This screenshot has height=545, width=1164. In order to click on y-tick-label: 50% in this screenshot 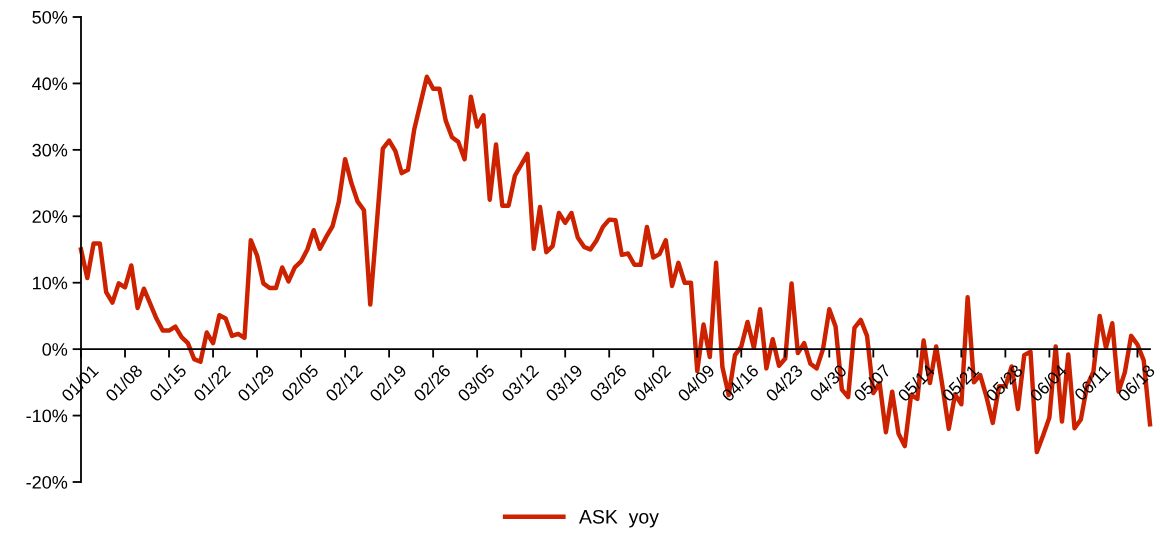, I will do `click(50, 17)`.